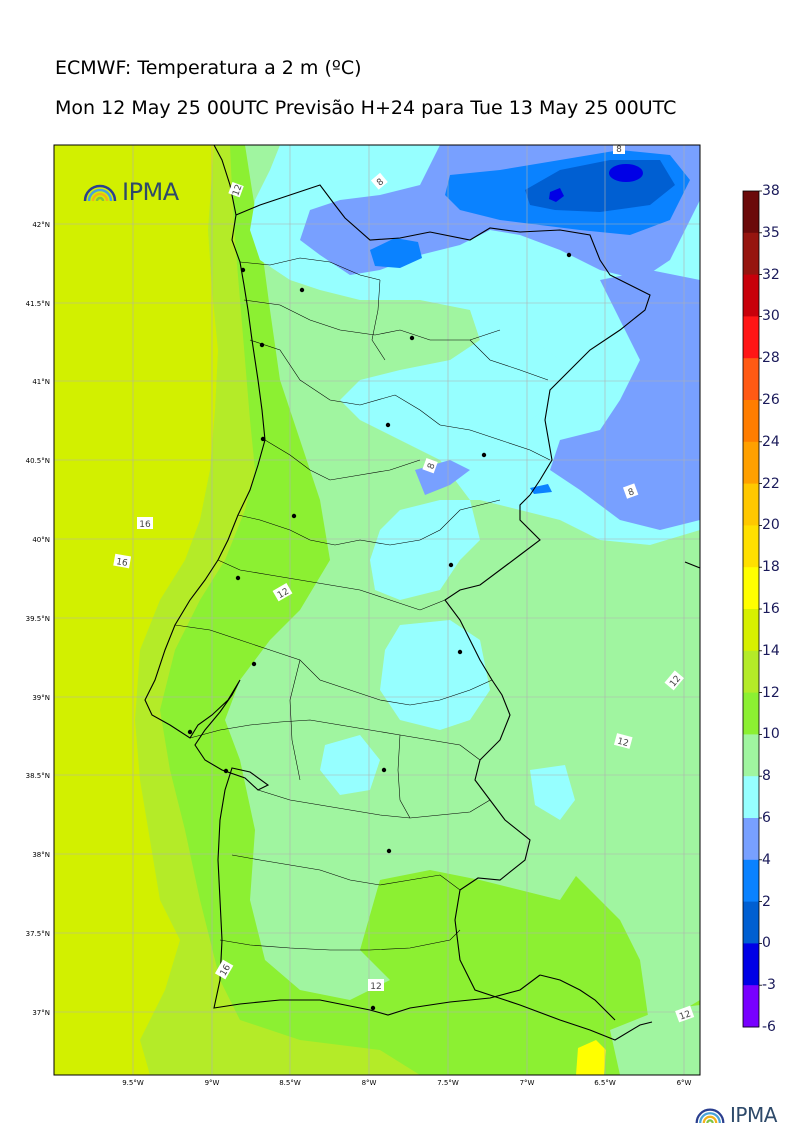 This screenshot has width=800, height=1131. What do you see at coordinates (769, 1027) in the screenshot?
I see `colorbar-label: -6` at bounding box center [769, 1027].